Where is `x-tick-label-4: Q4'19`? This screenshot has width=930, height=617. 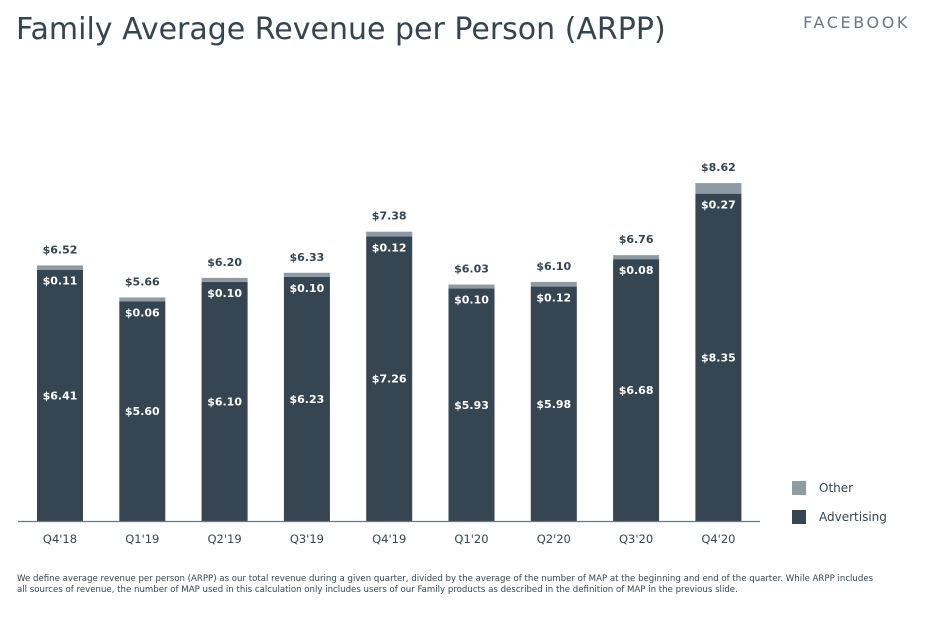 x-tick-label-4: Q4'19 is located at coordinates (389, 539).